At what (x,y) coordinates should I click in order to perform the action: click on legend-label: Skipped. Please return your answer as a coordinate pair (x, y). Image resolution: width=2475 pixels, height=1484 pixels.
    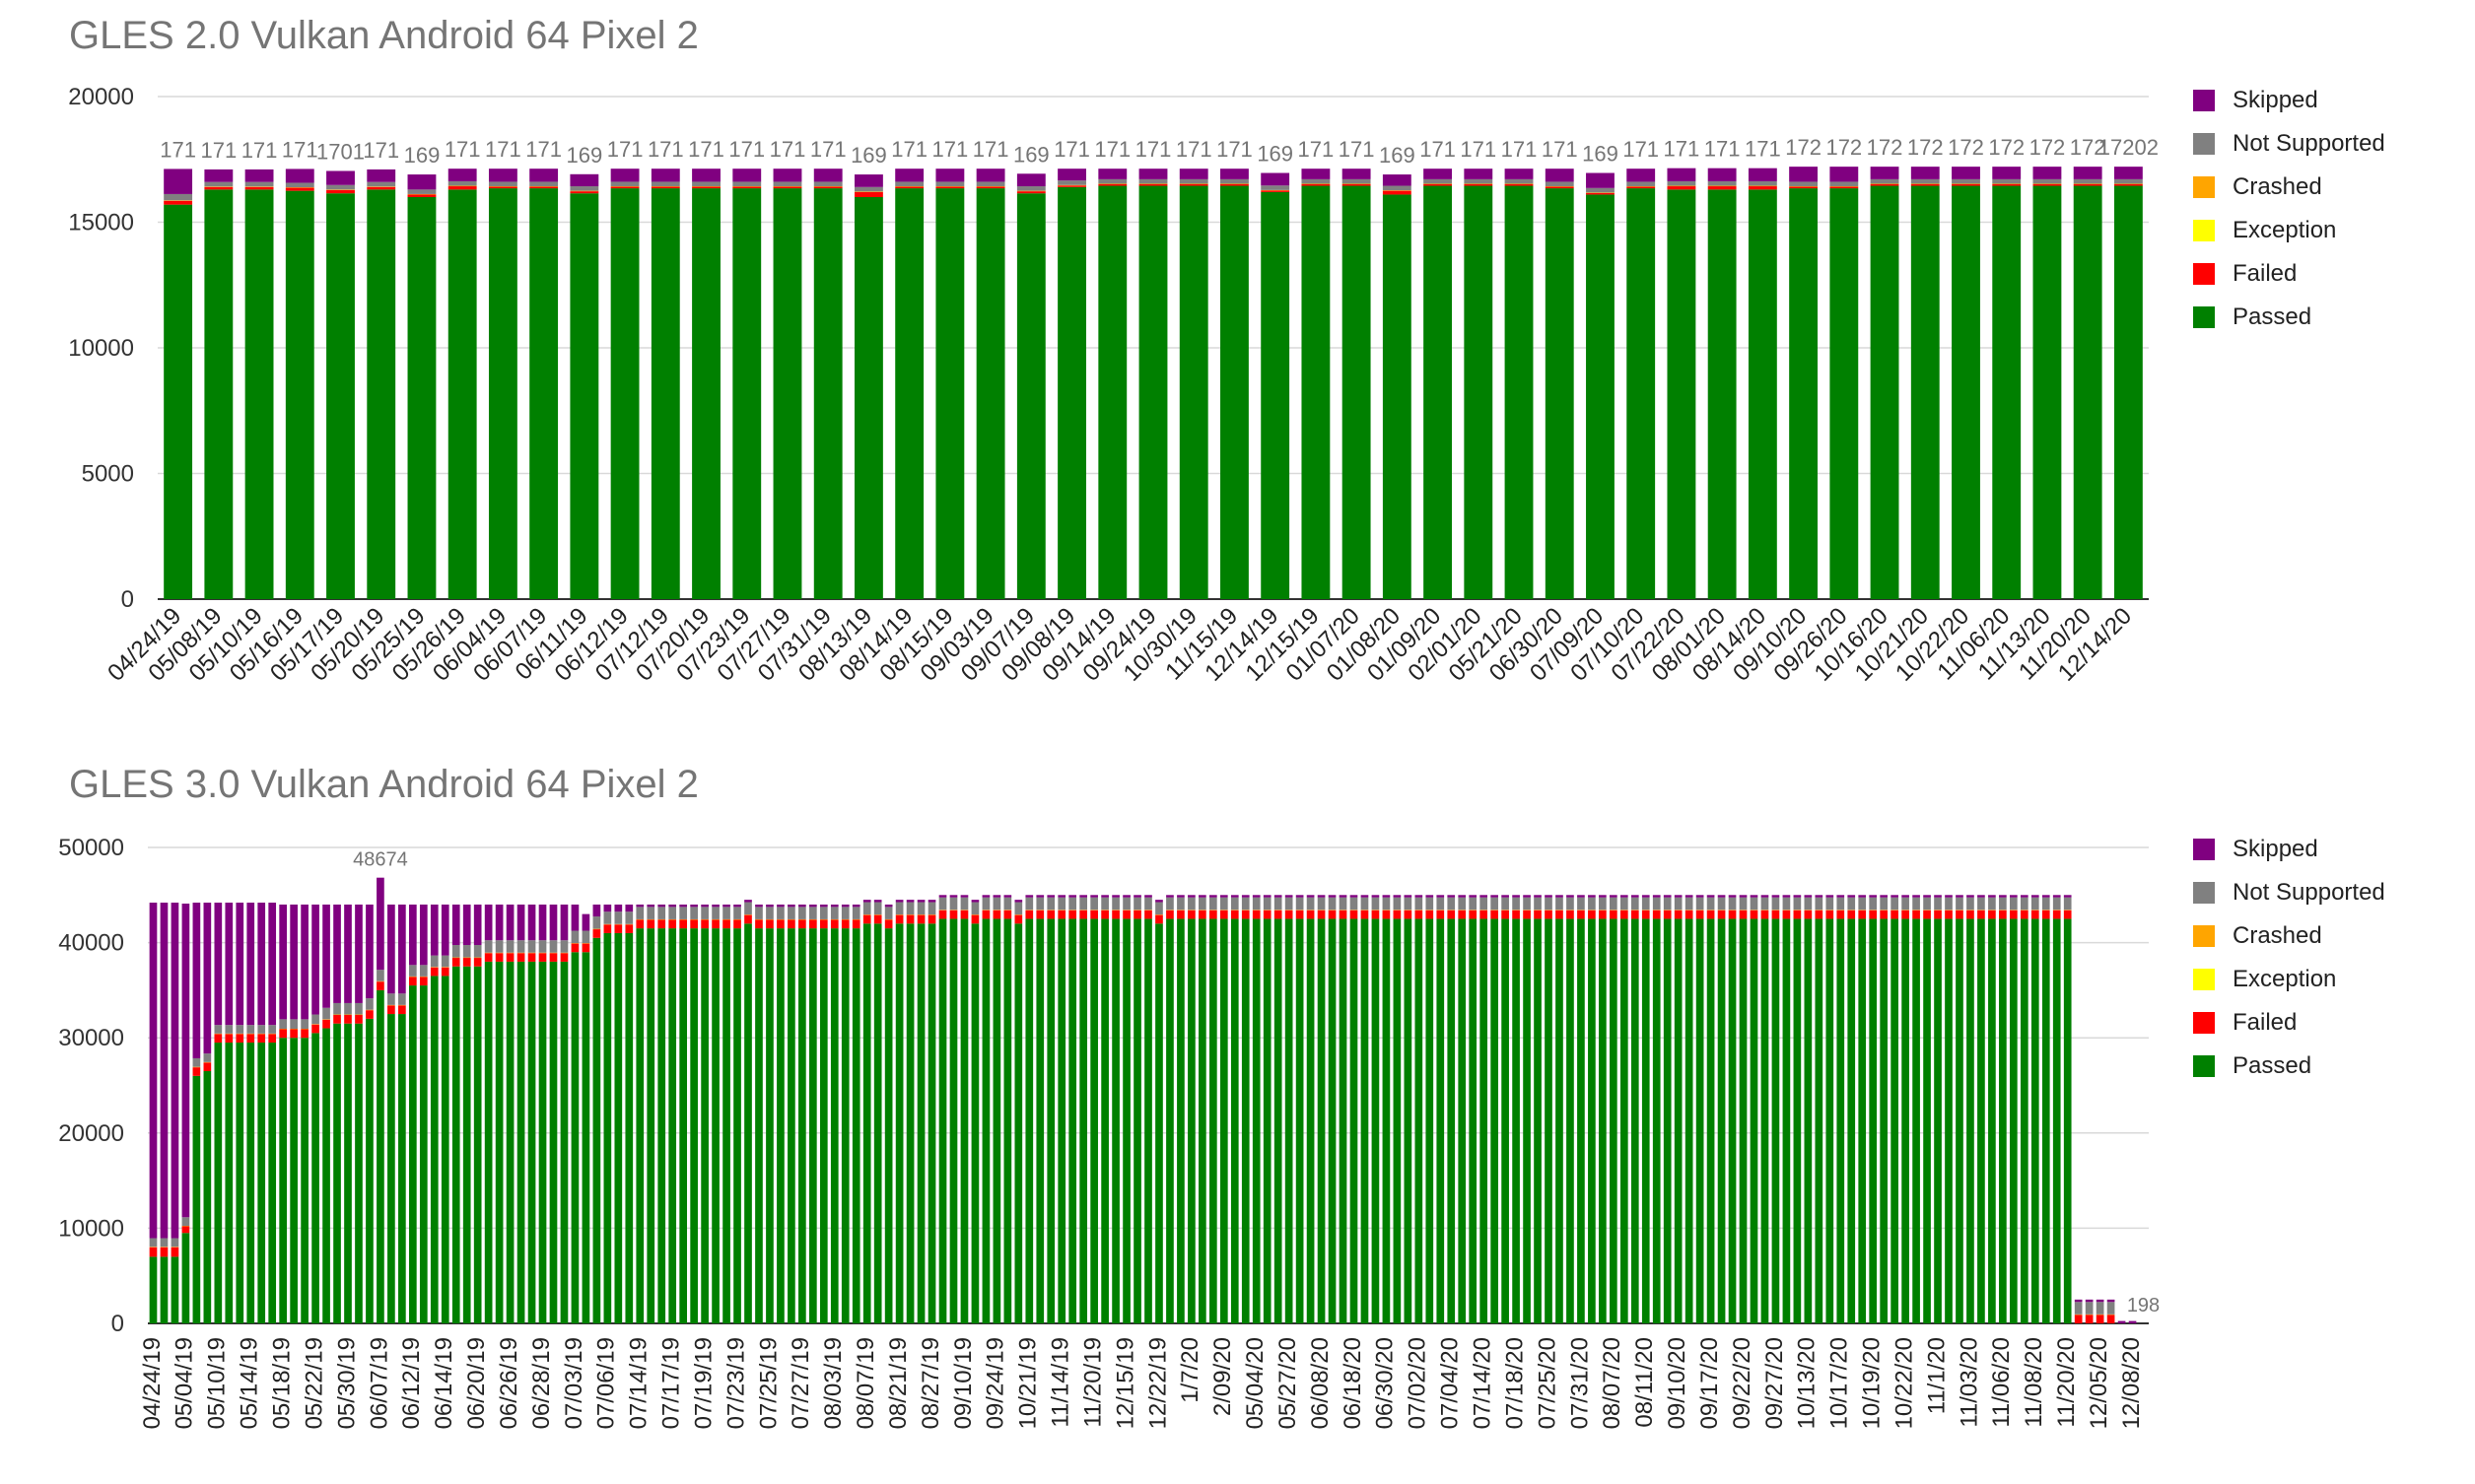
    Looking at the image, I should click on (2276, 849).